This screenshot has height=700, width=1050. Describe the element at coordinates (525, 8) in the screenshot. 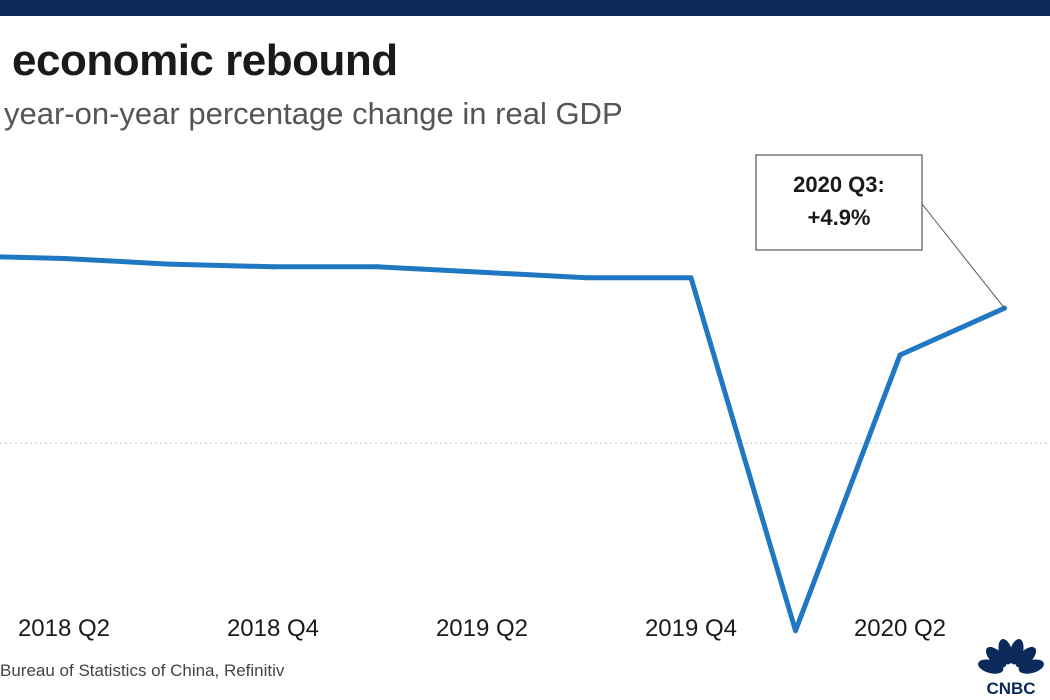

I see `top-bar` at that location.